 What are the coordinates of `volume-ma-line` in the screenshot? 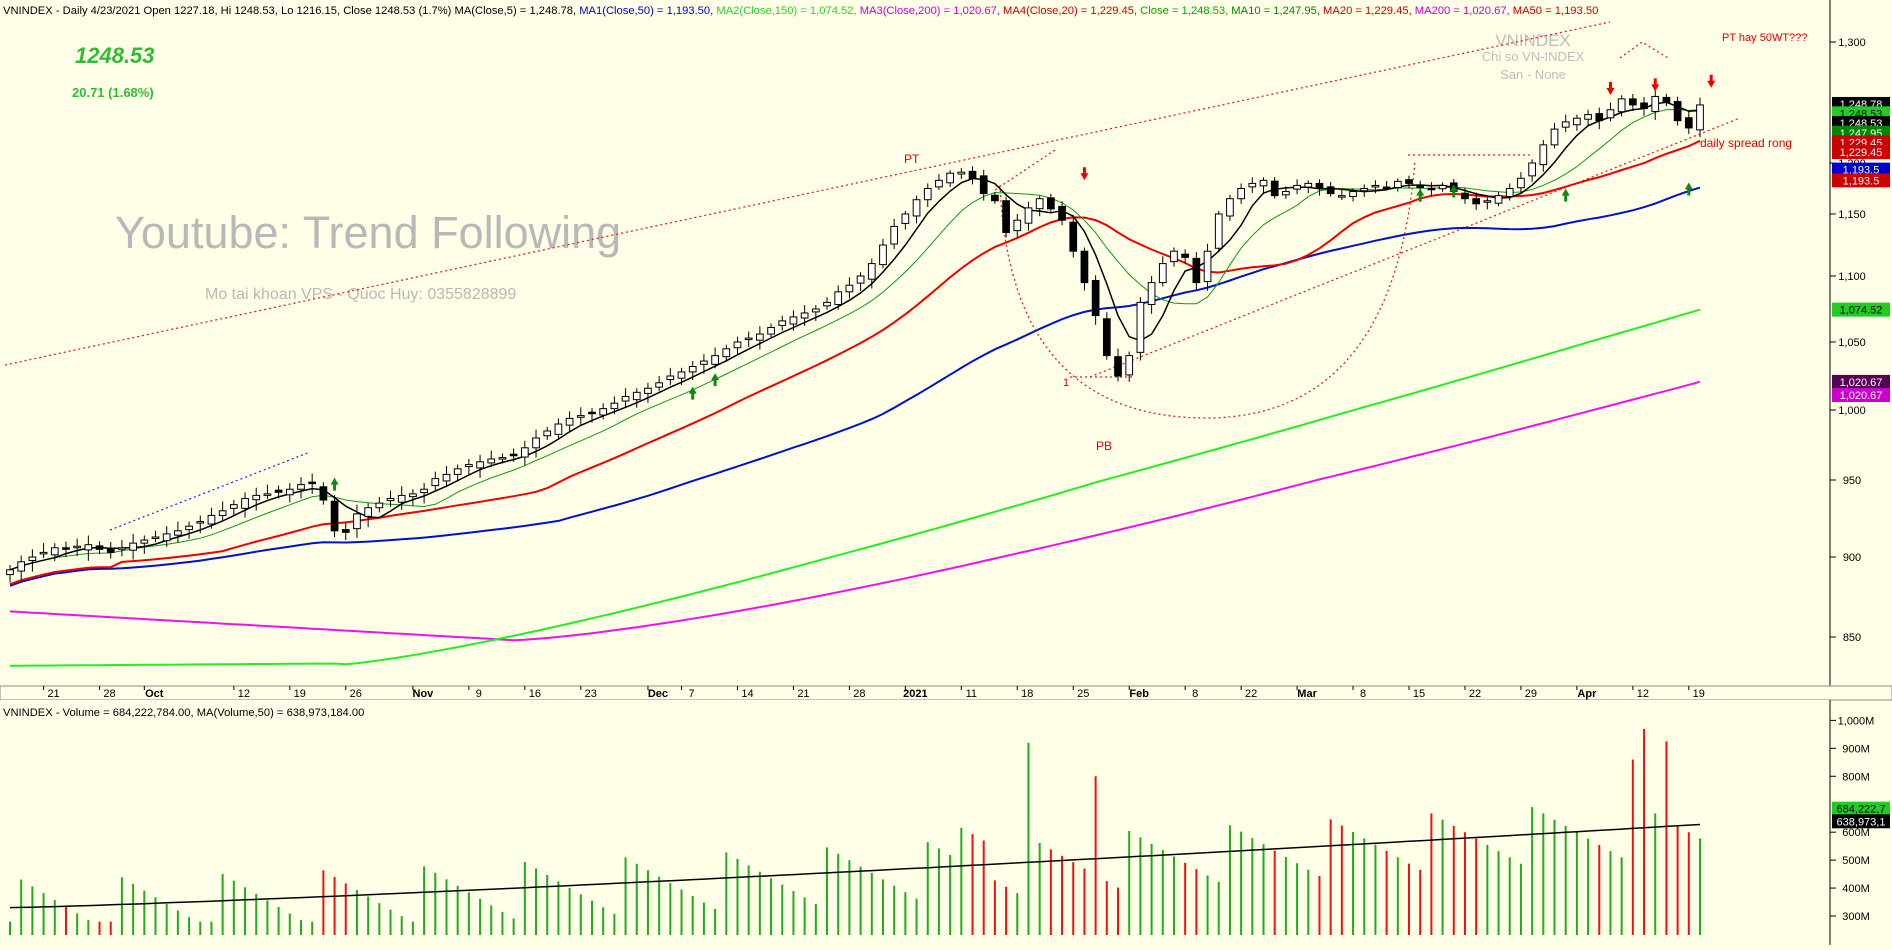 It's located at (855, 866).